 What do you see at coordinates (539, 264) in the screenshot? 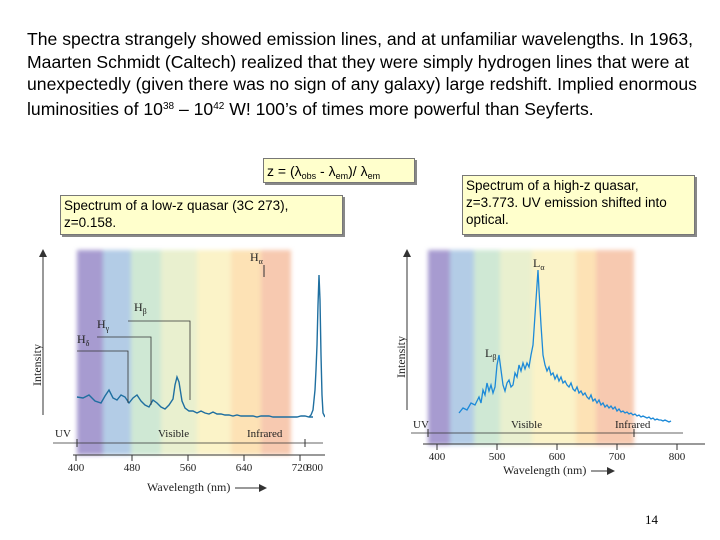
I see `label-l-alpha: Lα` at bounding box center [539, 264].